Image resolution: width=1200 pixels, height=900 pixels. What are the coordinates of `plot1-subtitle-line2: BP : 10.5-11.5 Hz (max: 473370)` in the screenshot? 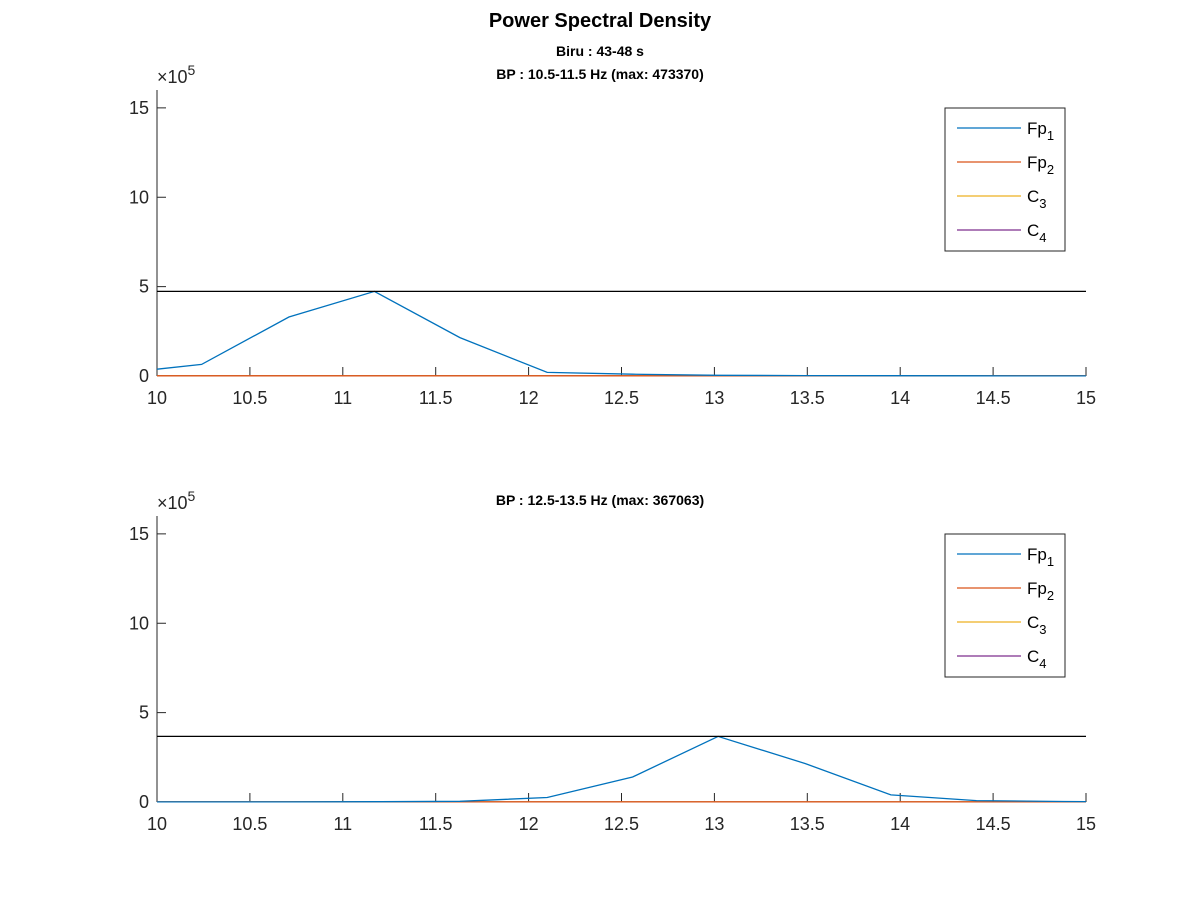 It's located at (600, 74).